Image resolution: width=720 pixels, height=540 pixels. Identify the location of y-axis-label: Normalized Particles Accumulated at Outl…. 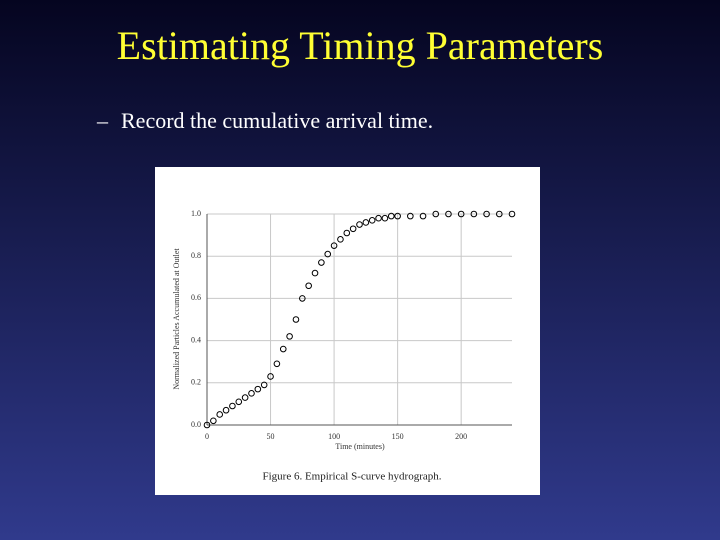
(176, 319).